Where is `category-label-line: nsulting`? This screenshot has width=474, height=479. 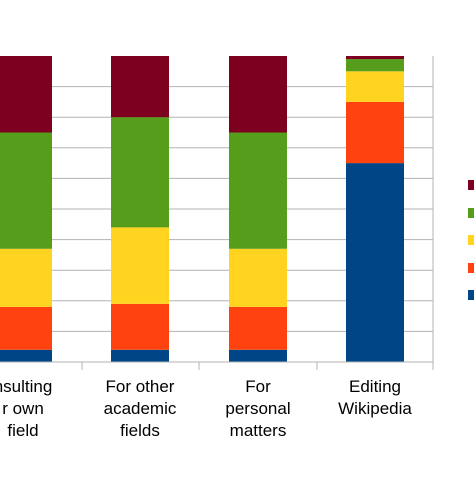 category-label-line: nsulting is located at coordinates (26, 386).